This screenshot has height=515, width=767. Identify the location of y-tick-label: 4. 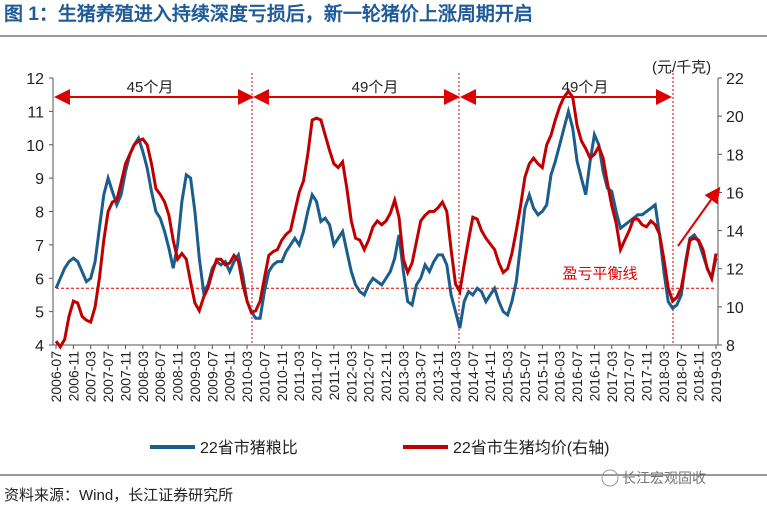
(39, 346).